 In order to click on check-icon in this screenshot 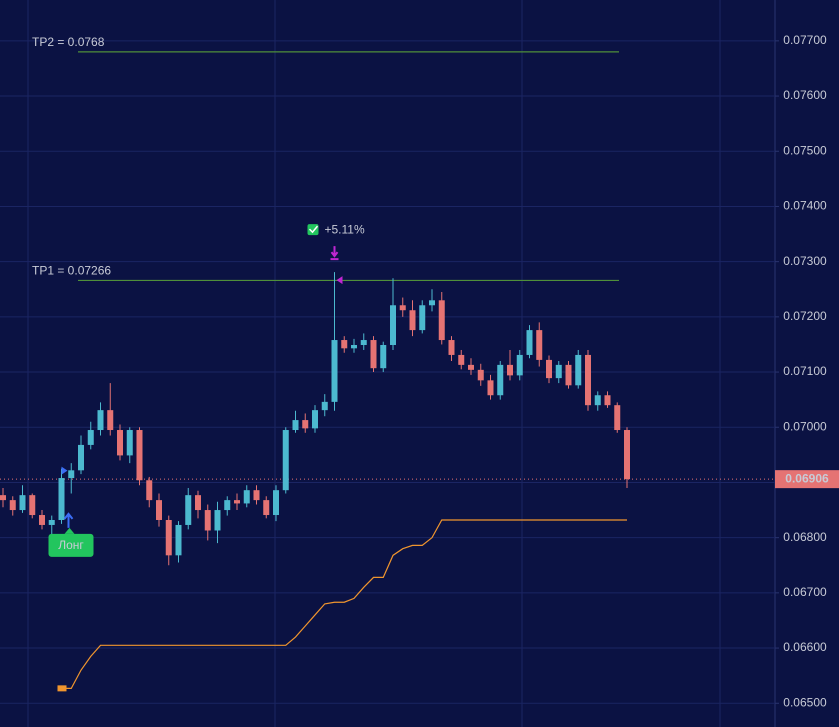, I will do `click(313, 230)`.